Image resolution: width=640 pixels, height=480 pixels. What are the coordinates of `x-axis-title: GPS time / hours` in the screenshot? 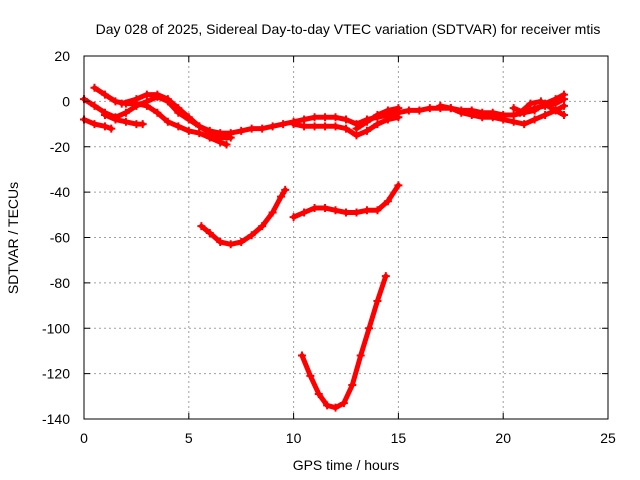 It's located at (346, 465).